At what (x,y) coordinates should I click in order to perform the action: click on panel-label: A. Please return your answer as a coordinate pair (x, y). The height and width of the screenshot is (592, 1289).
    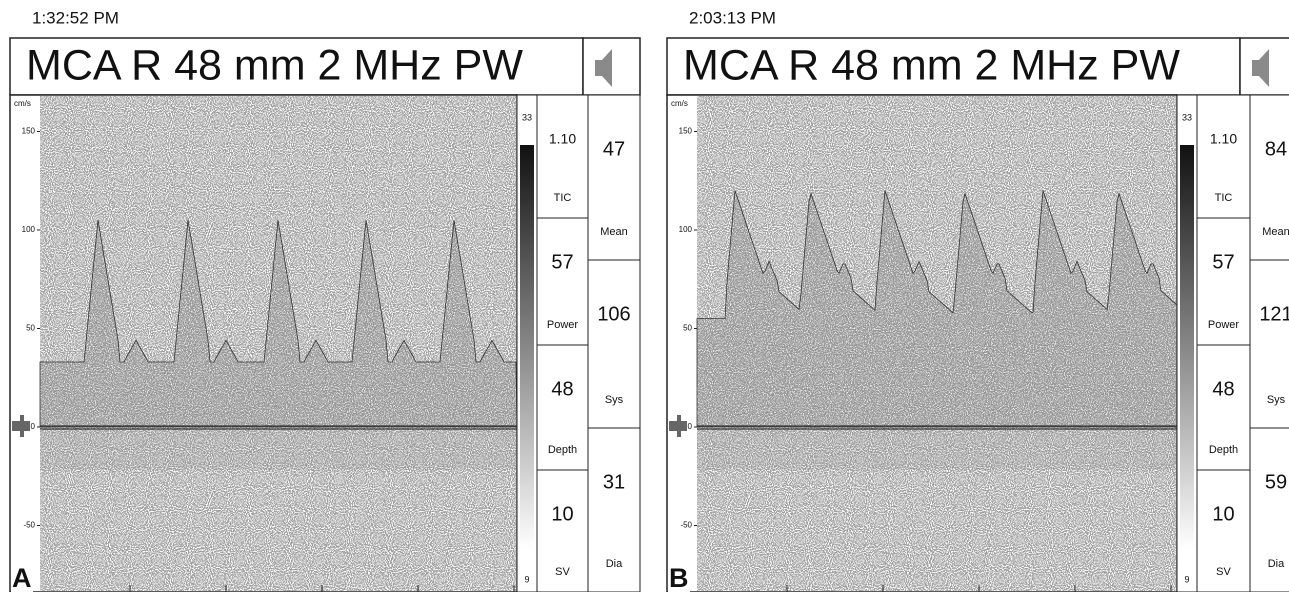
    Looking at the image, I should click on (22, 577).